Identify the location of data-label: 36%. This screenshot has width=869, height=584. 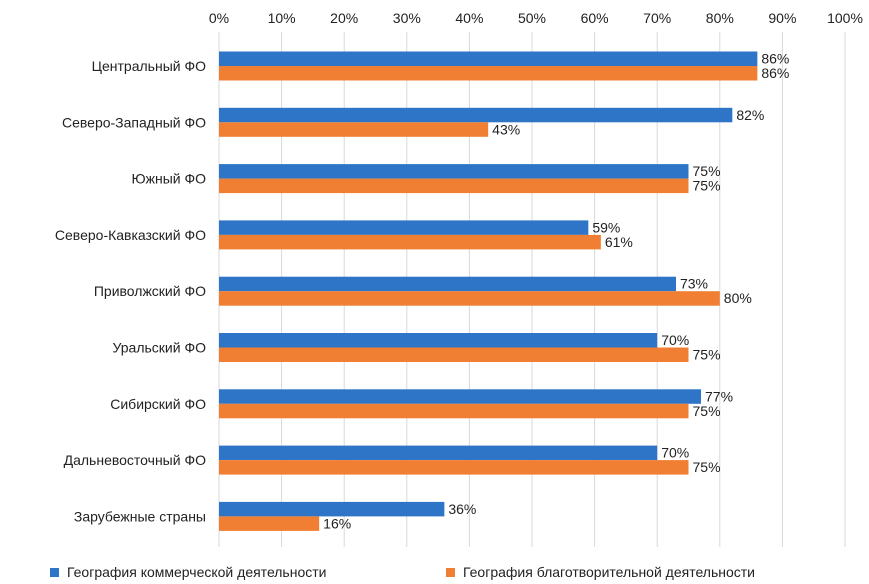
(462, 509).